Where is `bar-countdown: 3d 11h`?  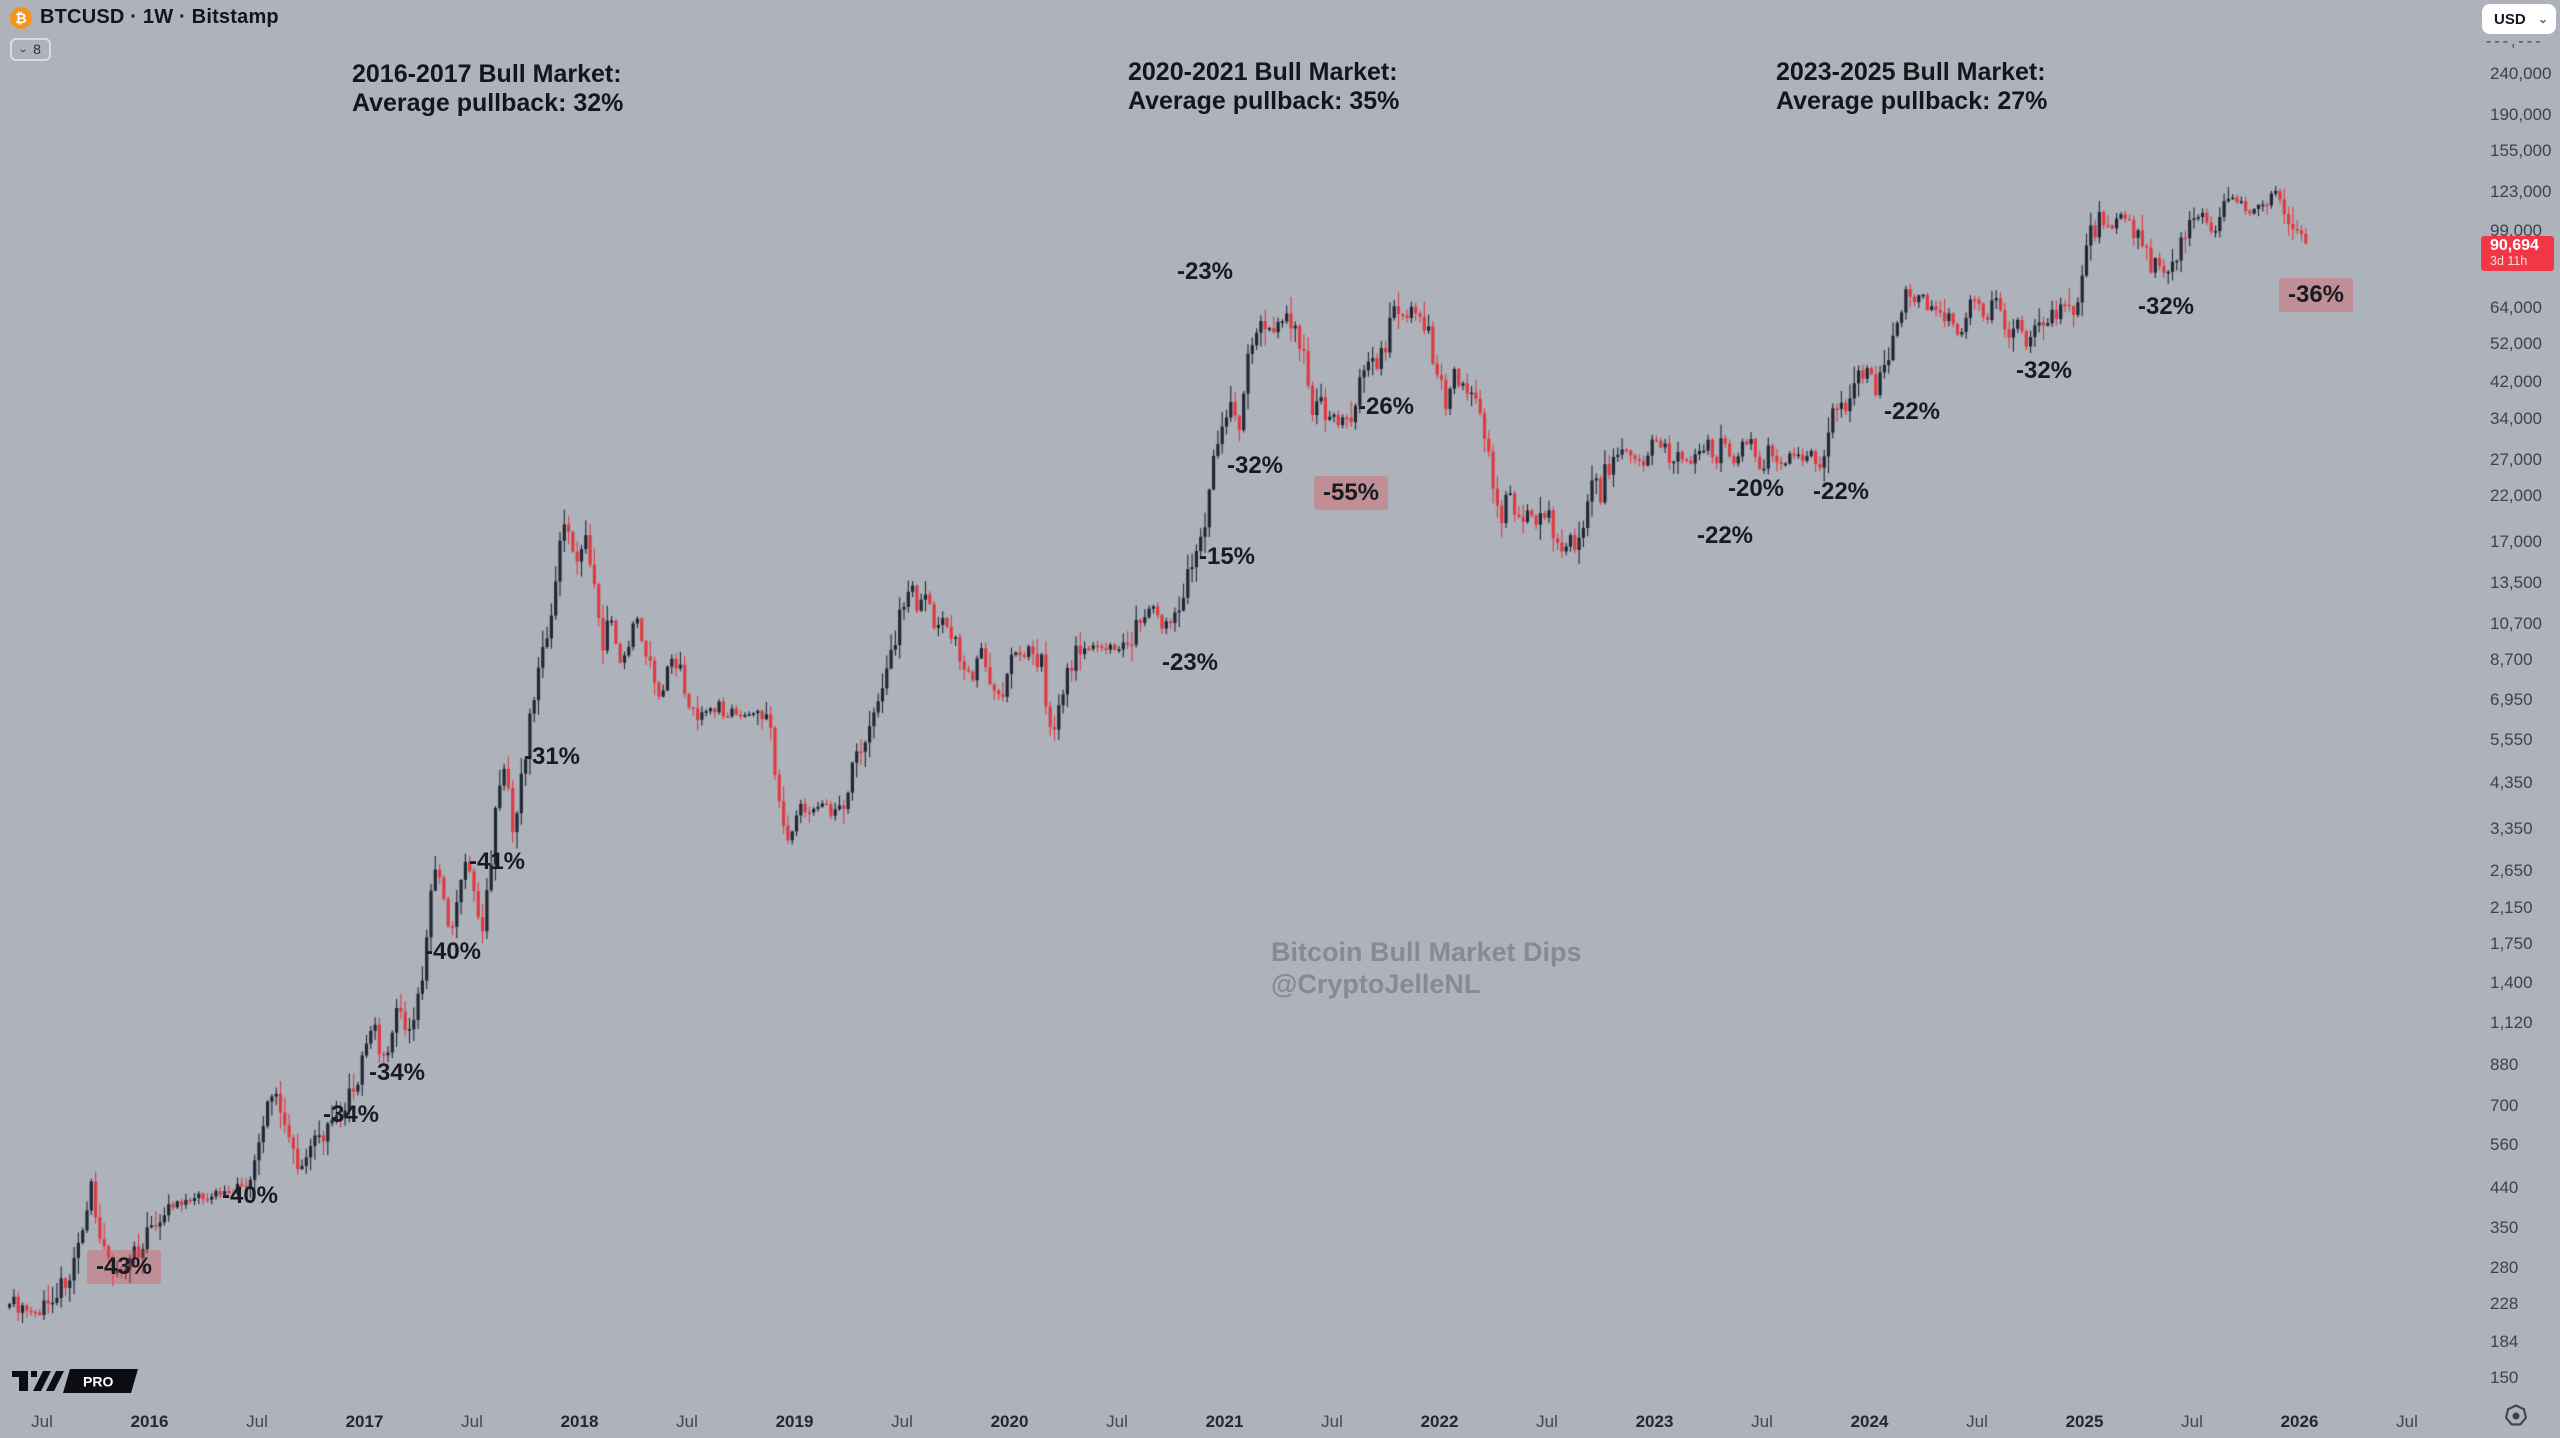 bar-countdown: 3d 11h is located at coordinates (2509, 260).